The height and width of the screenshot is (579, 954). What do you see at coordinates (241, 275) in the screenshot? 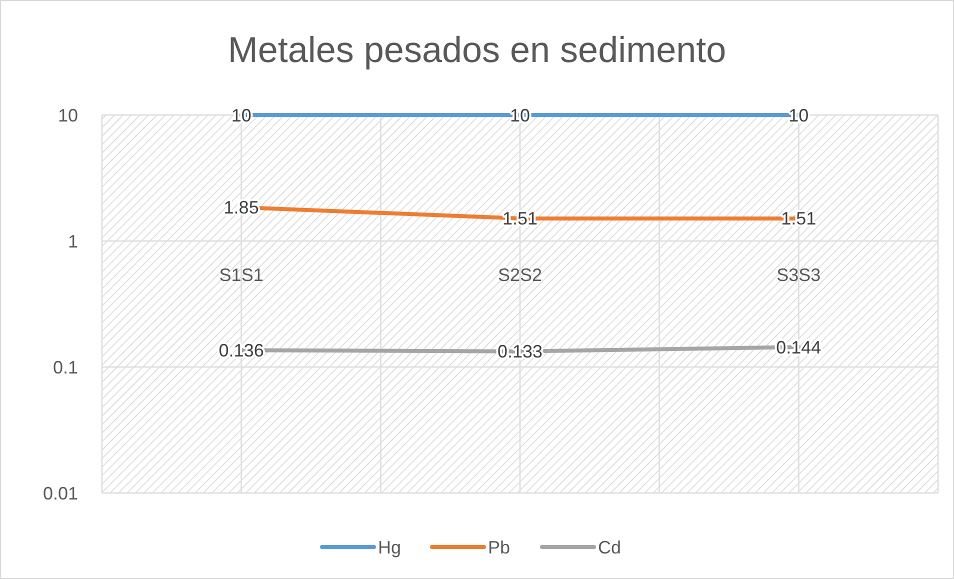
I see `x-tick-label: S1S1` at bounding box center [241, 275].